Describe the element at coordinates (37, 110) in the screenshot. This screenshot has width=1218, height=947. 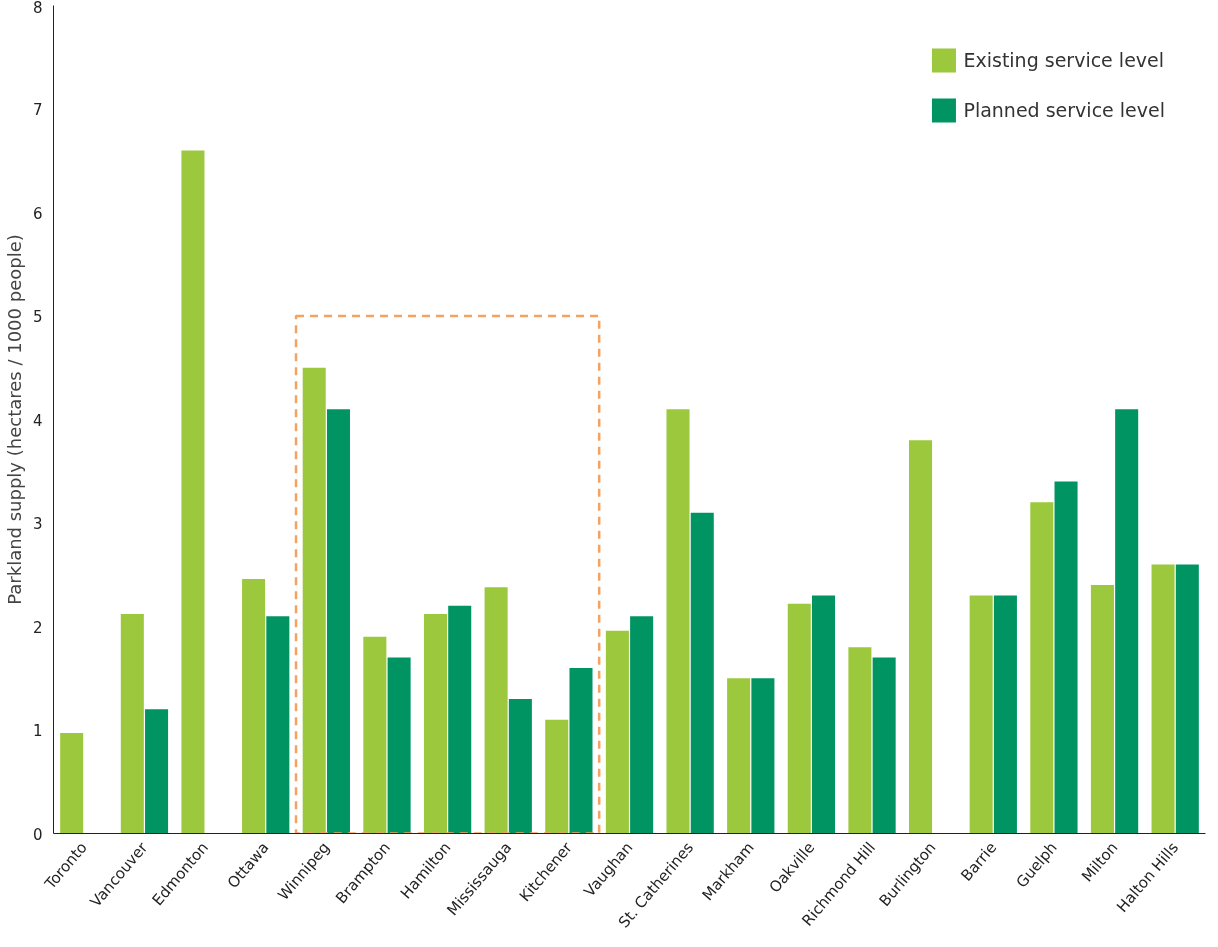
I see `y-tick-label: 7` at that location.